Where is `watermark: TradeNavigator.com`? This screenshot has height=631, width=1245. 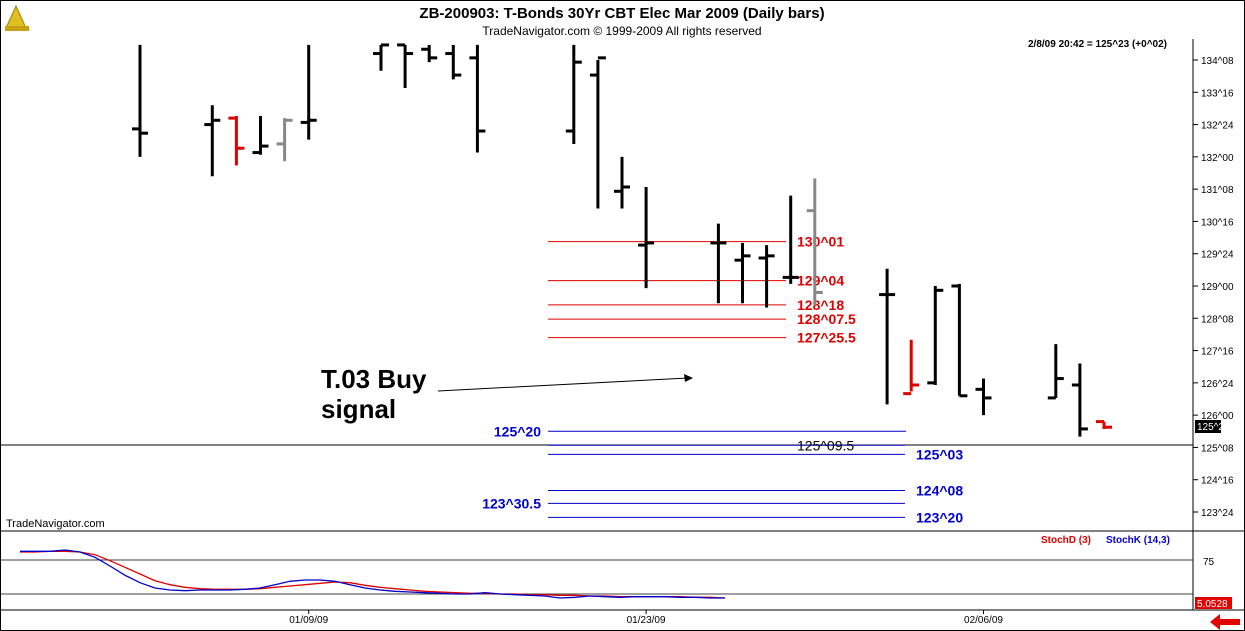 watermark: TradeNavigator.com is located at coordinates (55, 524).